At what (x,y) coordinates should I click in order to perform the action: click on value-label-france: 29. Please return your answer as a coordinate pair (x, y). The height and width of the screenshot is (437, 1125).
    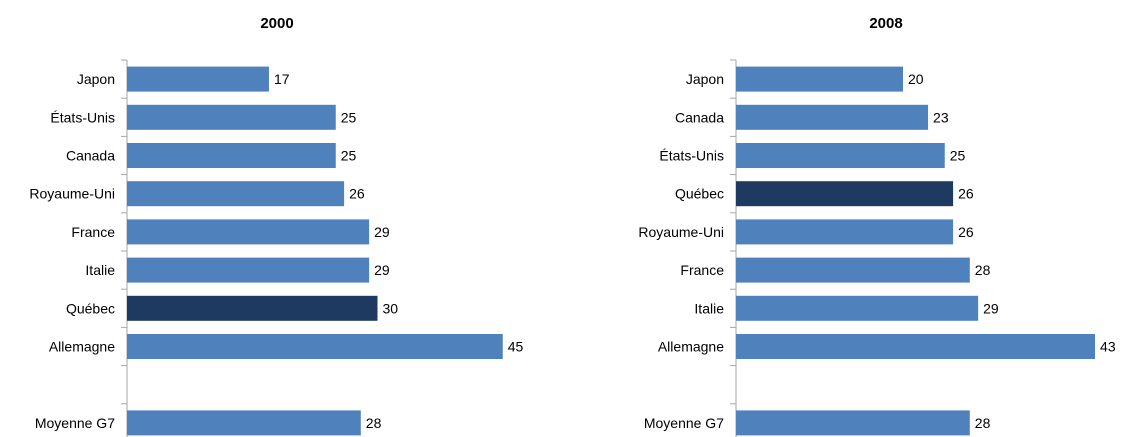
    Looking at the image, I should click on (382, 232).